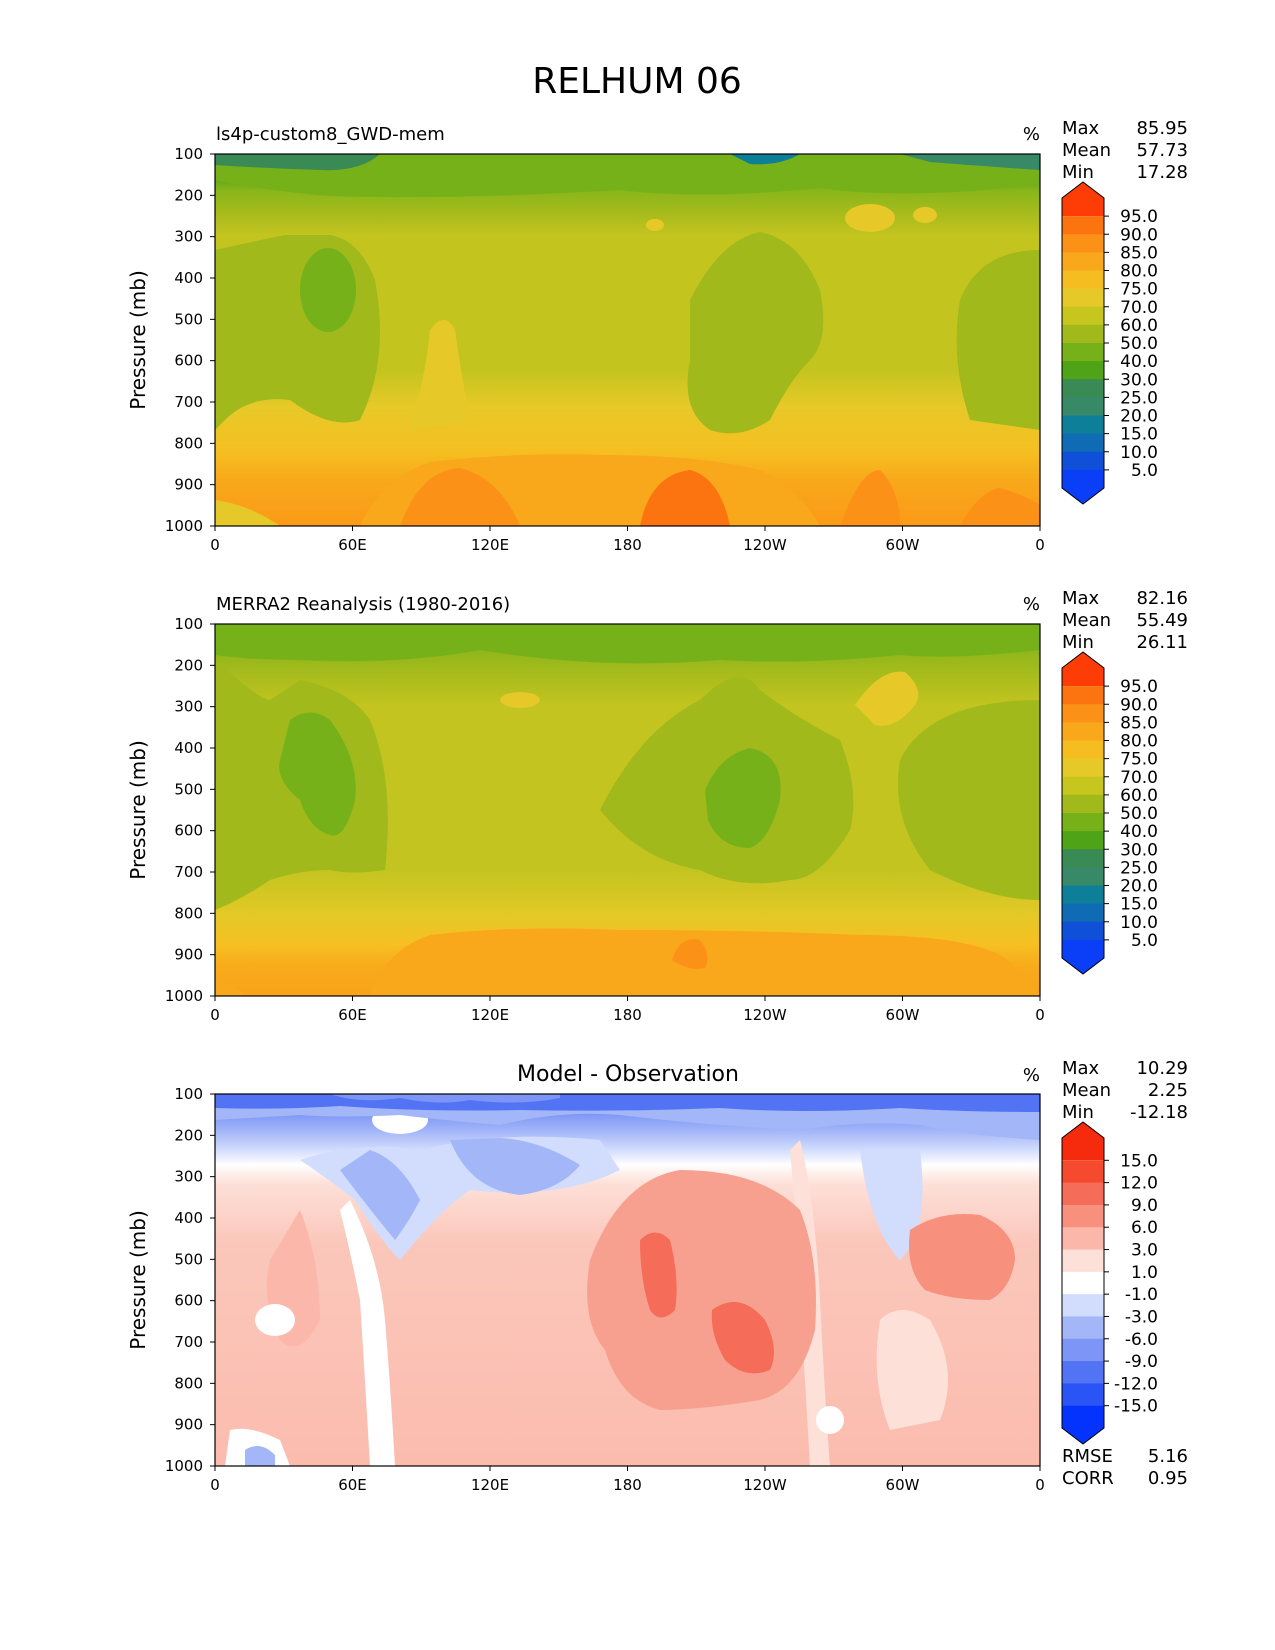 Image resolution: width=1275 pixels, height=1650 pixels. What do you see at coordinates (903, 1015) in the screenshot?
I see `observation-xtick-label: 60W` at bounding box center [903, 1015].